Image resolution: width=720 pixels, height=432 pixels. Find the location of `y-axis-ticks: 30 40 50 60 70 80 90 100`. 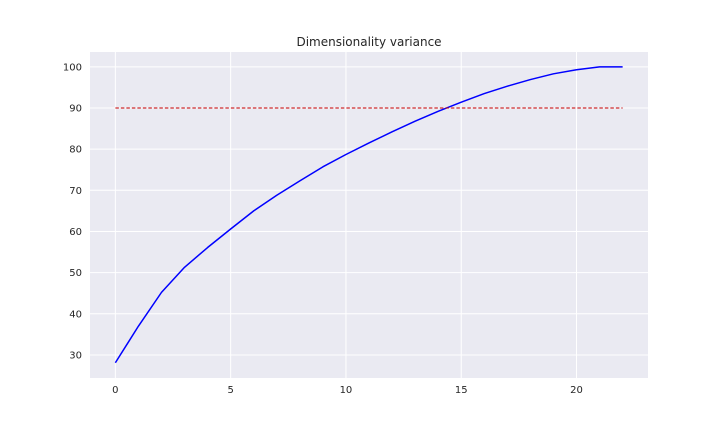

y-axis-ticks: 30 40 50 60 70 80 90 100 is located at coordinates (72, 211).